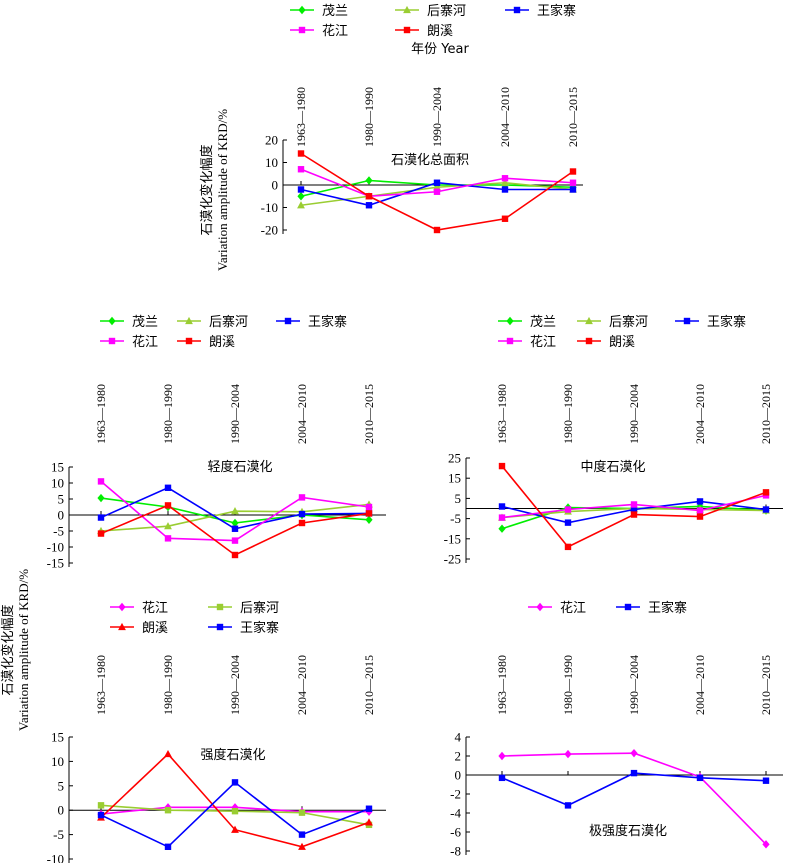 This screenshot has height=863, width=800. What do you see at coordinates (557, 608) in the screenshot?
I see `legend-item-花江: 花江` at bounding box center [557, 608].